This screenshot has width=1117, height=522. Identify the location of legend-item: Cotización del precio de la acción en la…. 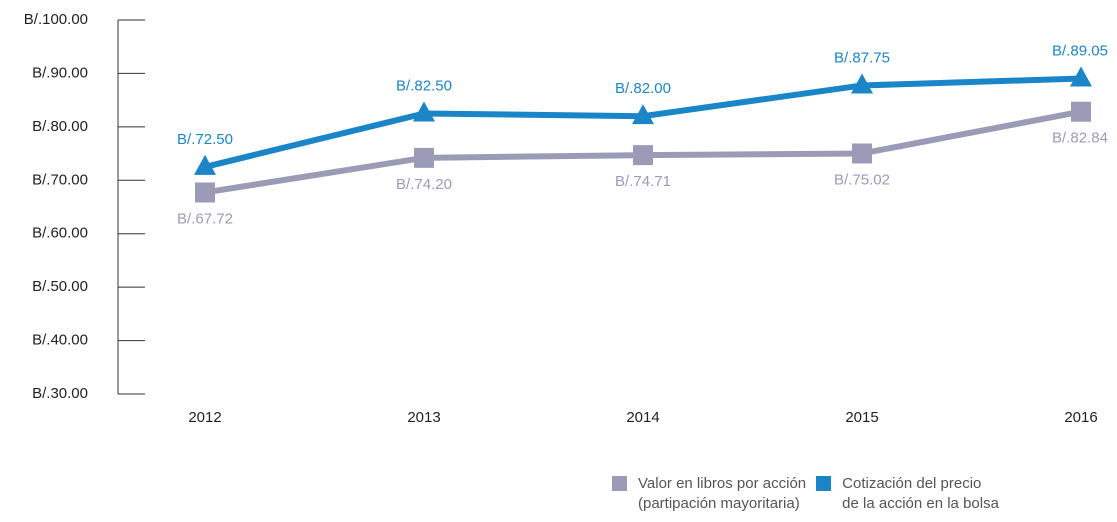
(907, 494).